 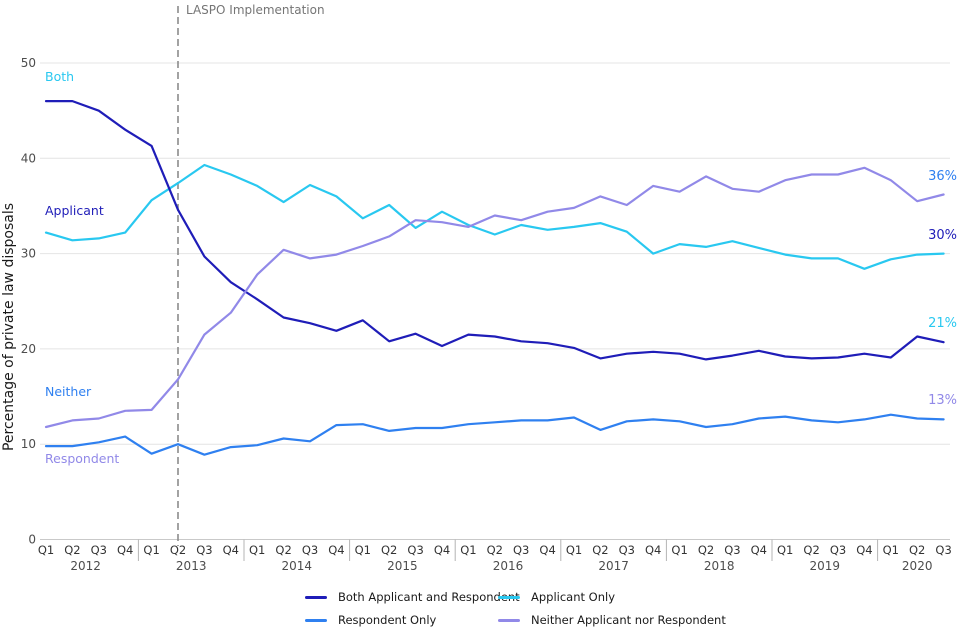 I want to click on x-tick-label-year: 2017, so click(x=613, y=566).